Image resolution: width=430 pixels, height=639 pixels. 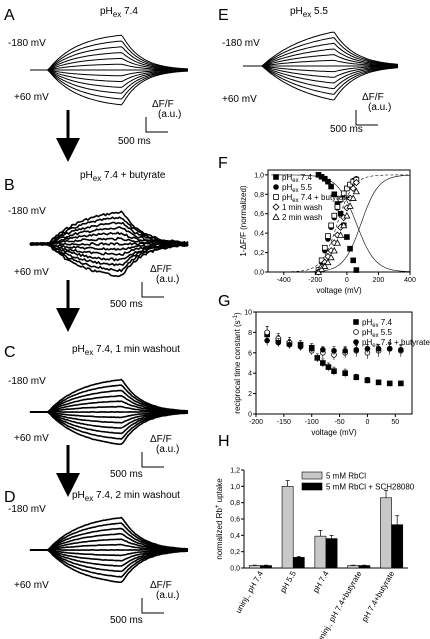 I want to click on x-tick-label: 0, so click(x=347, y=280).